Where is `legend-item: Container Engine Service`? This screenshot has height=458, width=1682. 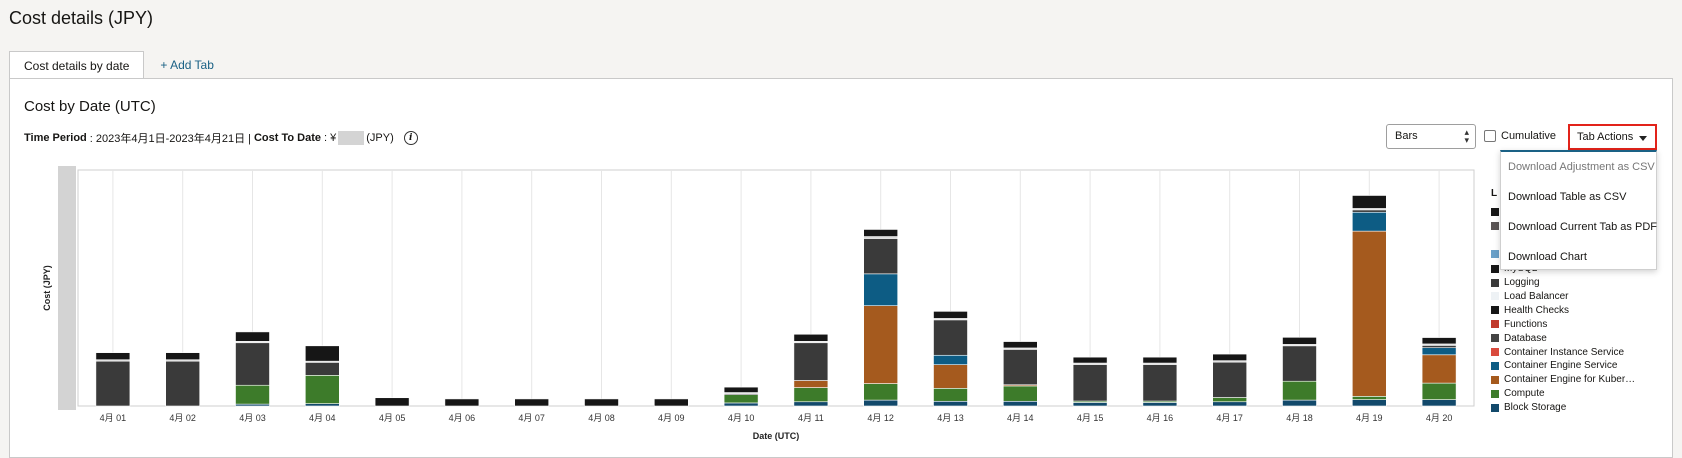 legend-item: Container Engine Service is located at coordinates (1554, 365).